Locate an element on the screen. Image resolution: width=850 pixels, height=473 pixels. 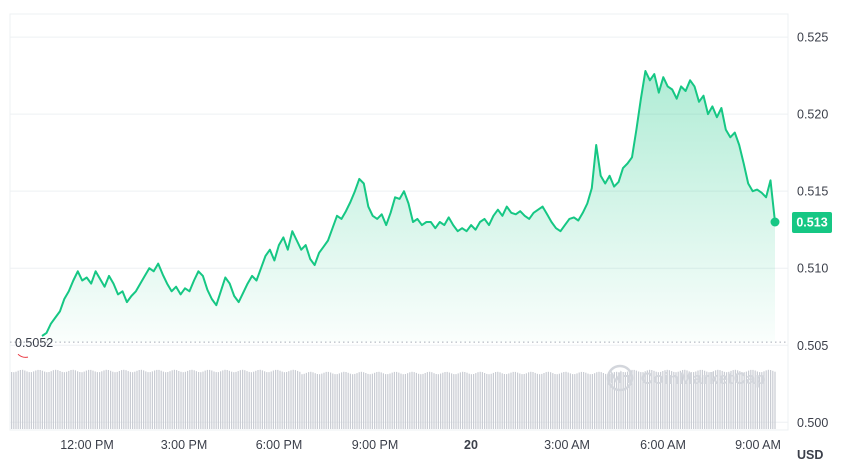
y-tick-label: 0.500 is located at coordinates (812, 423).